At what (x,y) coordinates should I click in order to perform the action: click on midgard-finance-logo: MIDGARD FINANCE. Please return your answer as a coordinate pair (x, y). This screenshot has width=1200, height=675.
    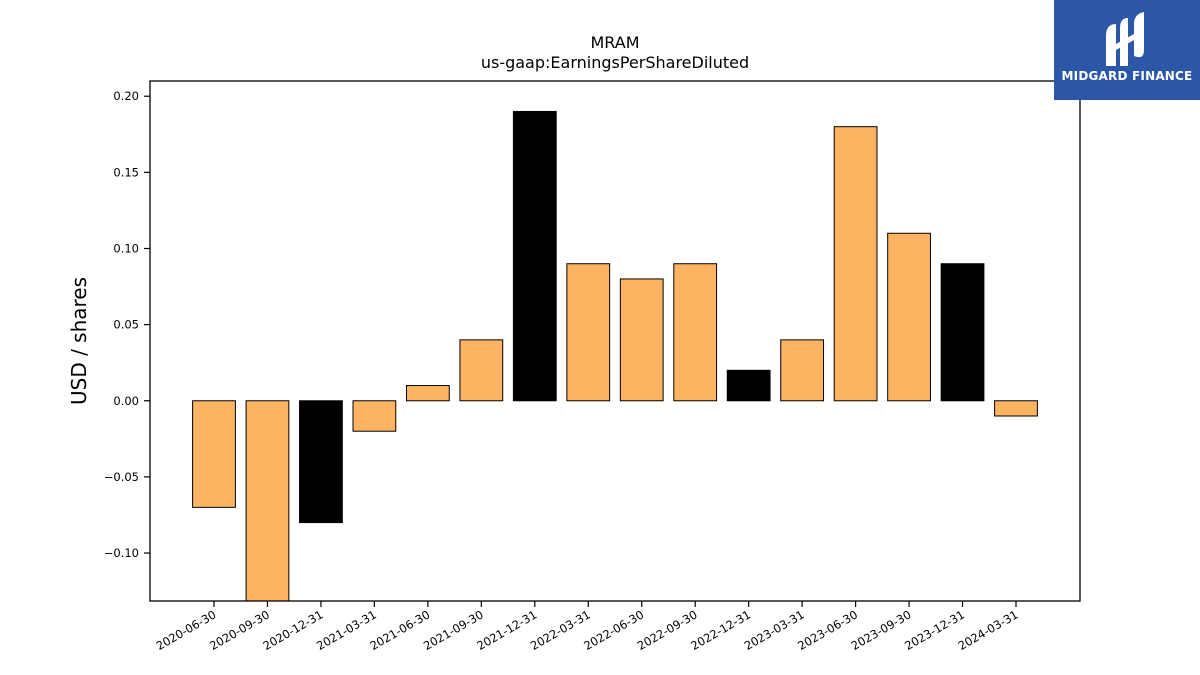
    Looking at the image, I should click on (1127, 50).